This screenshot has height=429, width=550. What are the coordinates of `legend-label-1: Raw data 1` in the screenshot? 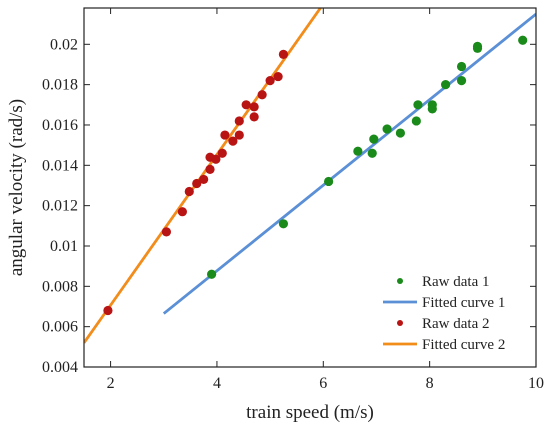 It's located at (455, 282).